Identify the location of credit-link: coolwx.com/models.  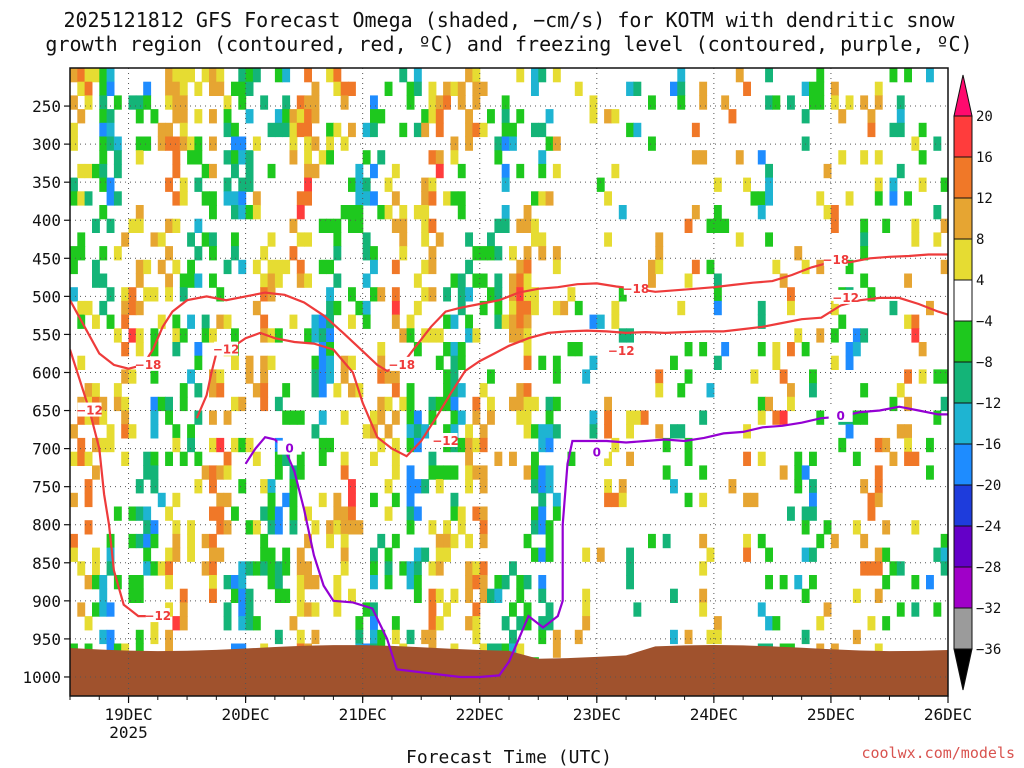
(938, 753).